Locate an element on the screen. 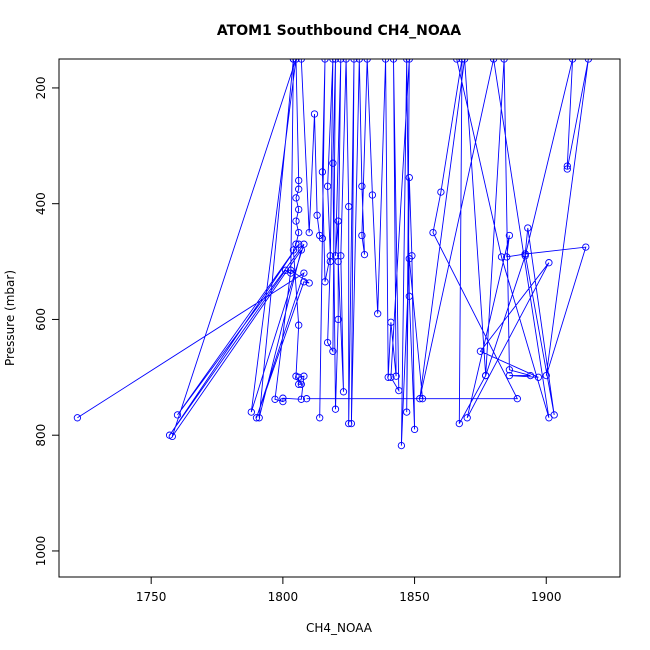  x-tick-label: 1900 is located at coordinates (546, 597).